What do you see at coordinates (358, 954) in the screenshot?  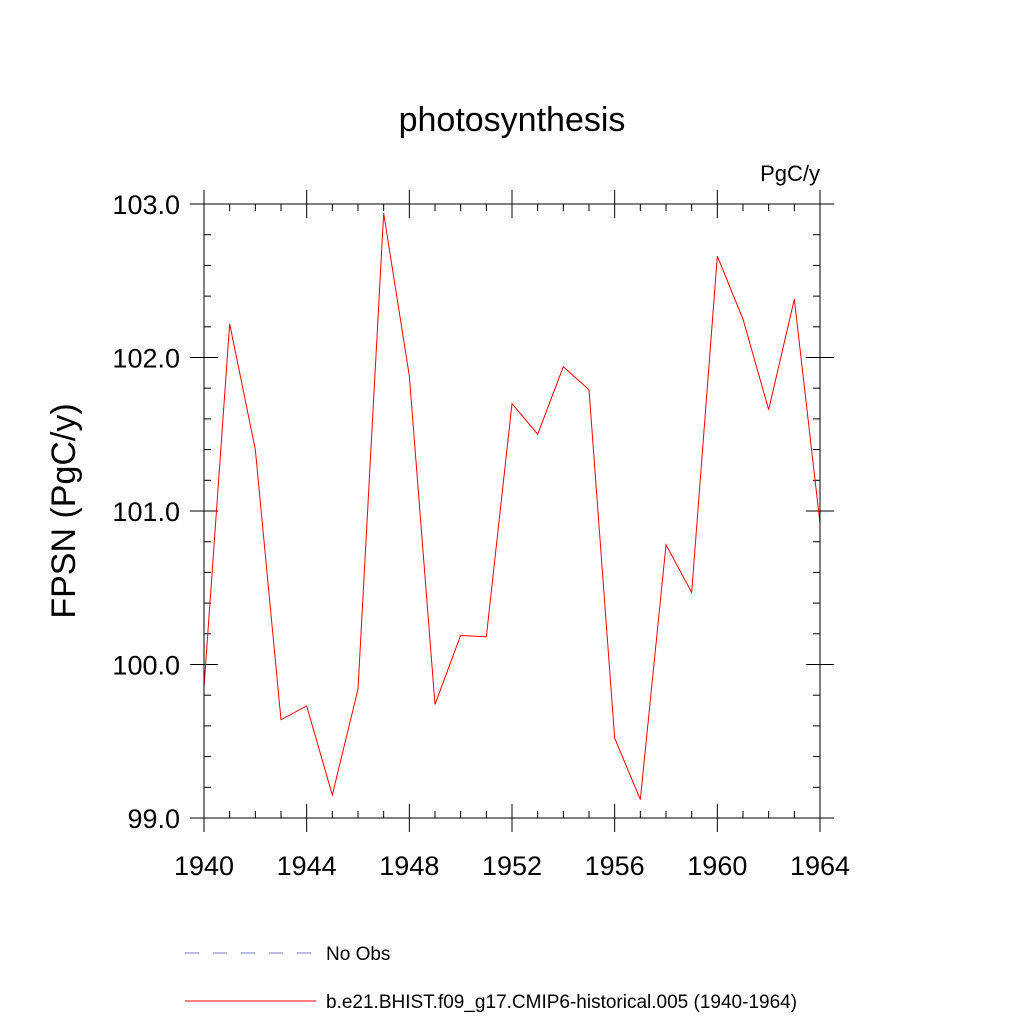 I see `legend-label-no-obs: No Obs` at bounding box center [358, 954].